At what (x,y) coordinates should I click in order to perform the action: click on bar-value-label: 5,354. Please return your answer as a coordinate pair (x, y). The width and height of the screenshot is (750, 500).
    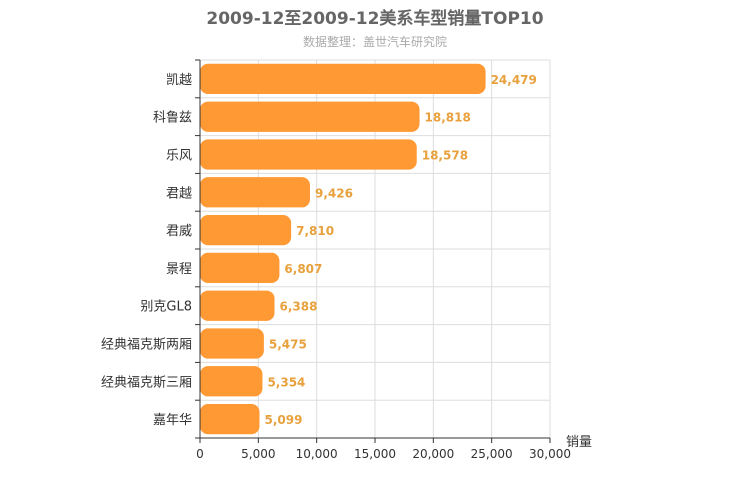
    Looking at the image, I should click on (286, 382).